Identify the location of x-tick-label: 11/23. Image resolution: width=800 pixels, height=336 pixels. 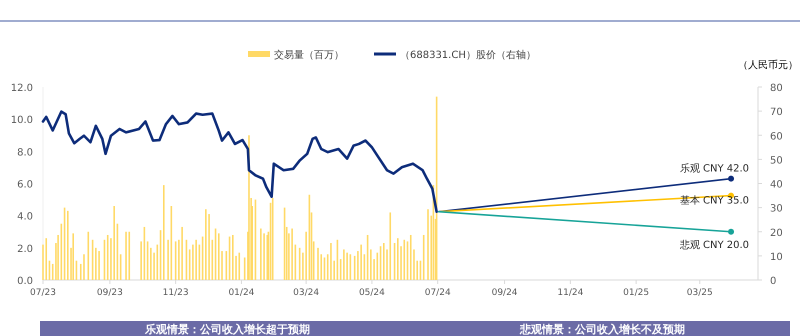
(175, 293).